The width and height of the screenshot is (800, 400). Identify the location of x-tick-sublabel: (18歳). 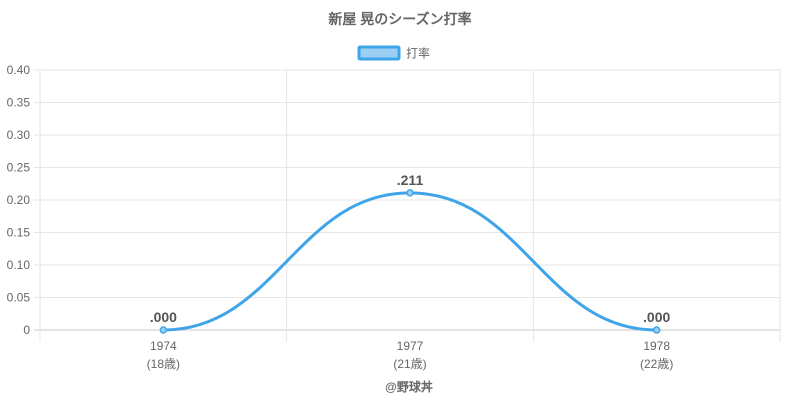
(163, 364).